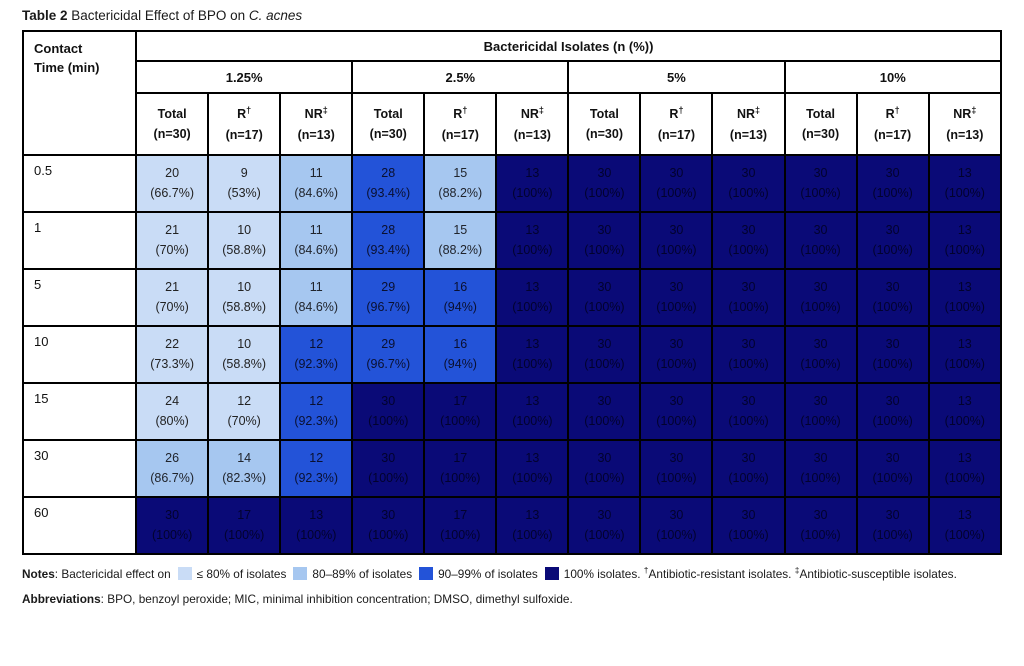  What do you see at coordinates (244, 477) in the screenshot?
I see `cell-percent: (82.3%)` at bounding box center [244, 477].